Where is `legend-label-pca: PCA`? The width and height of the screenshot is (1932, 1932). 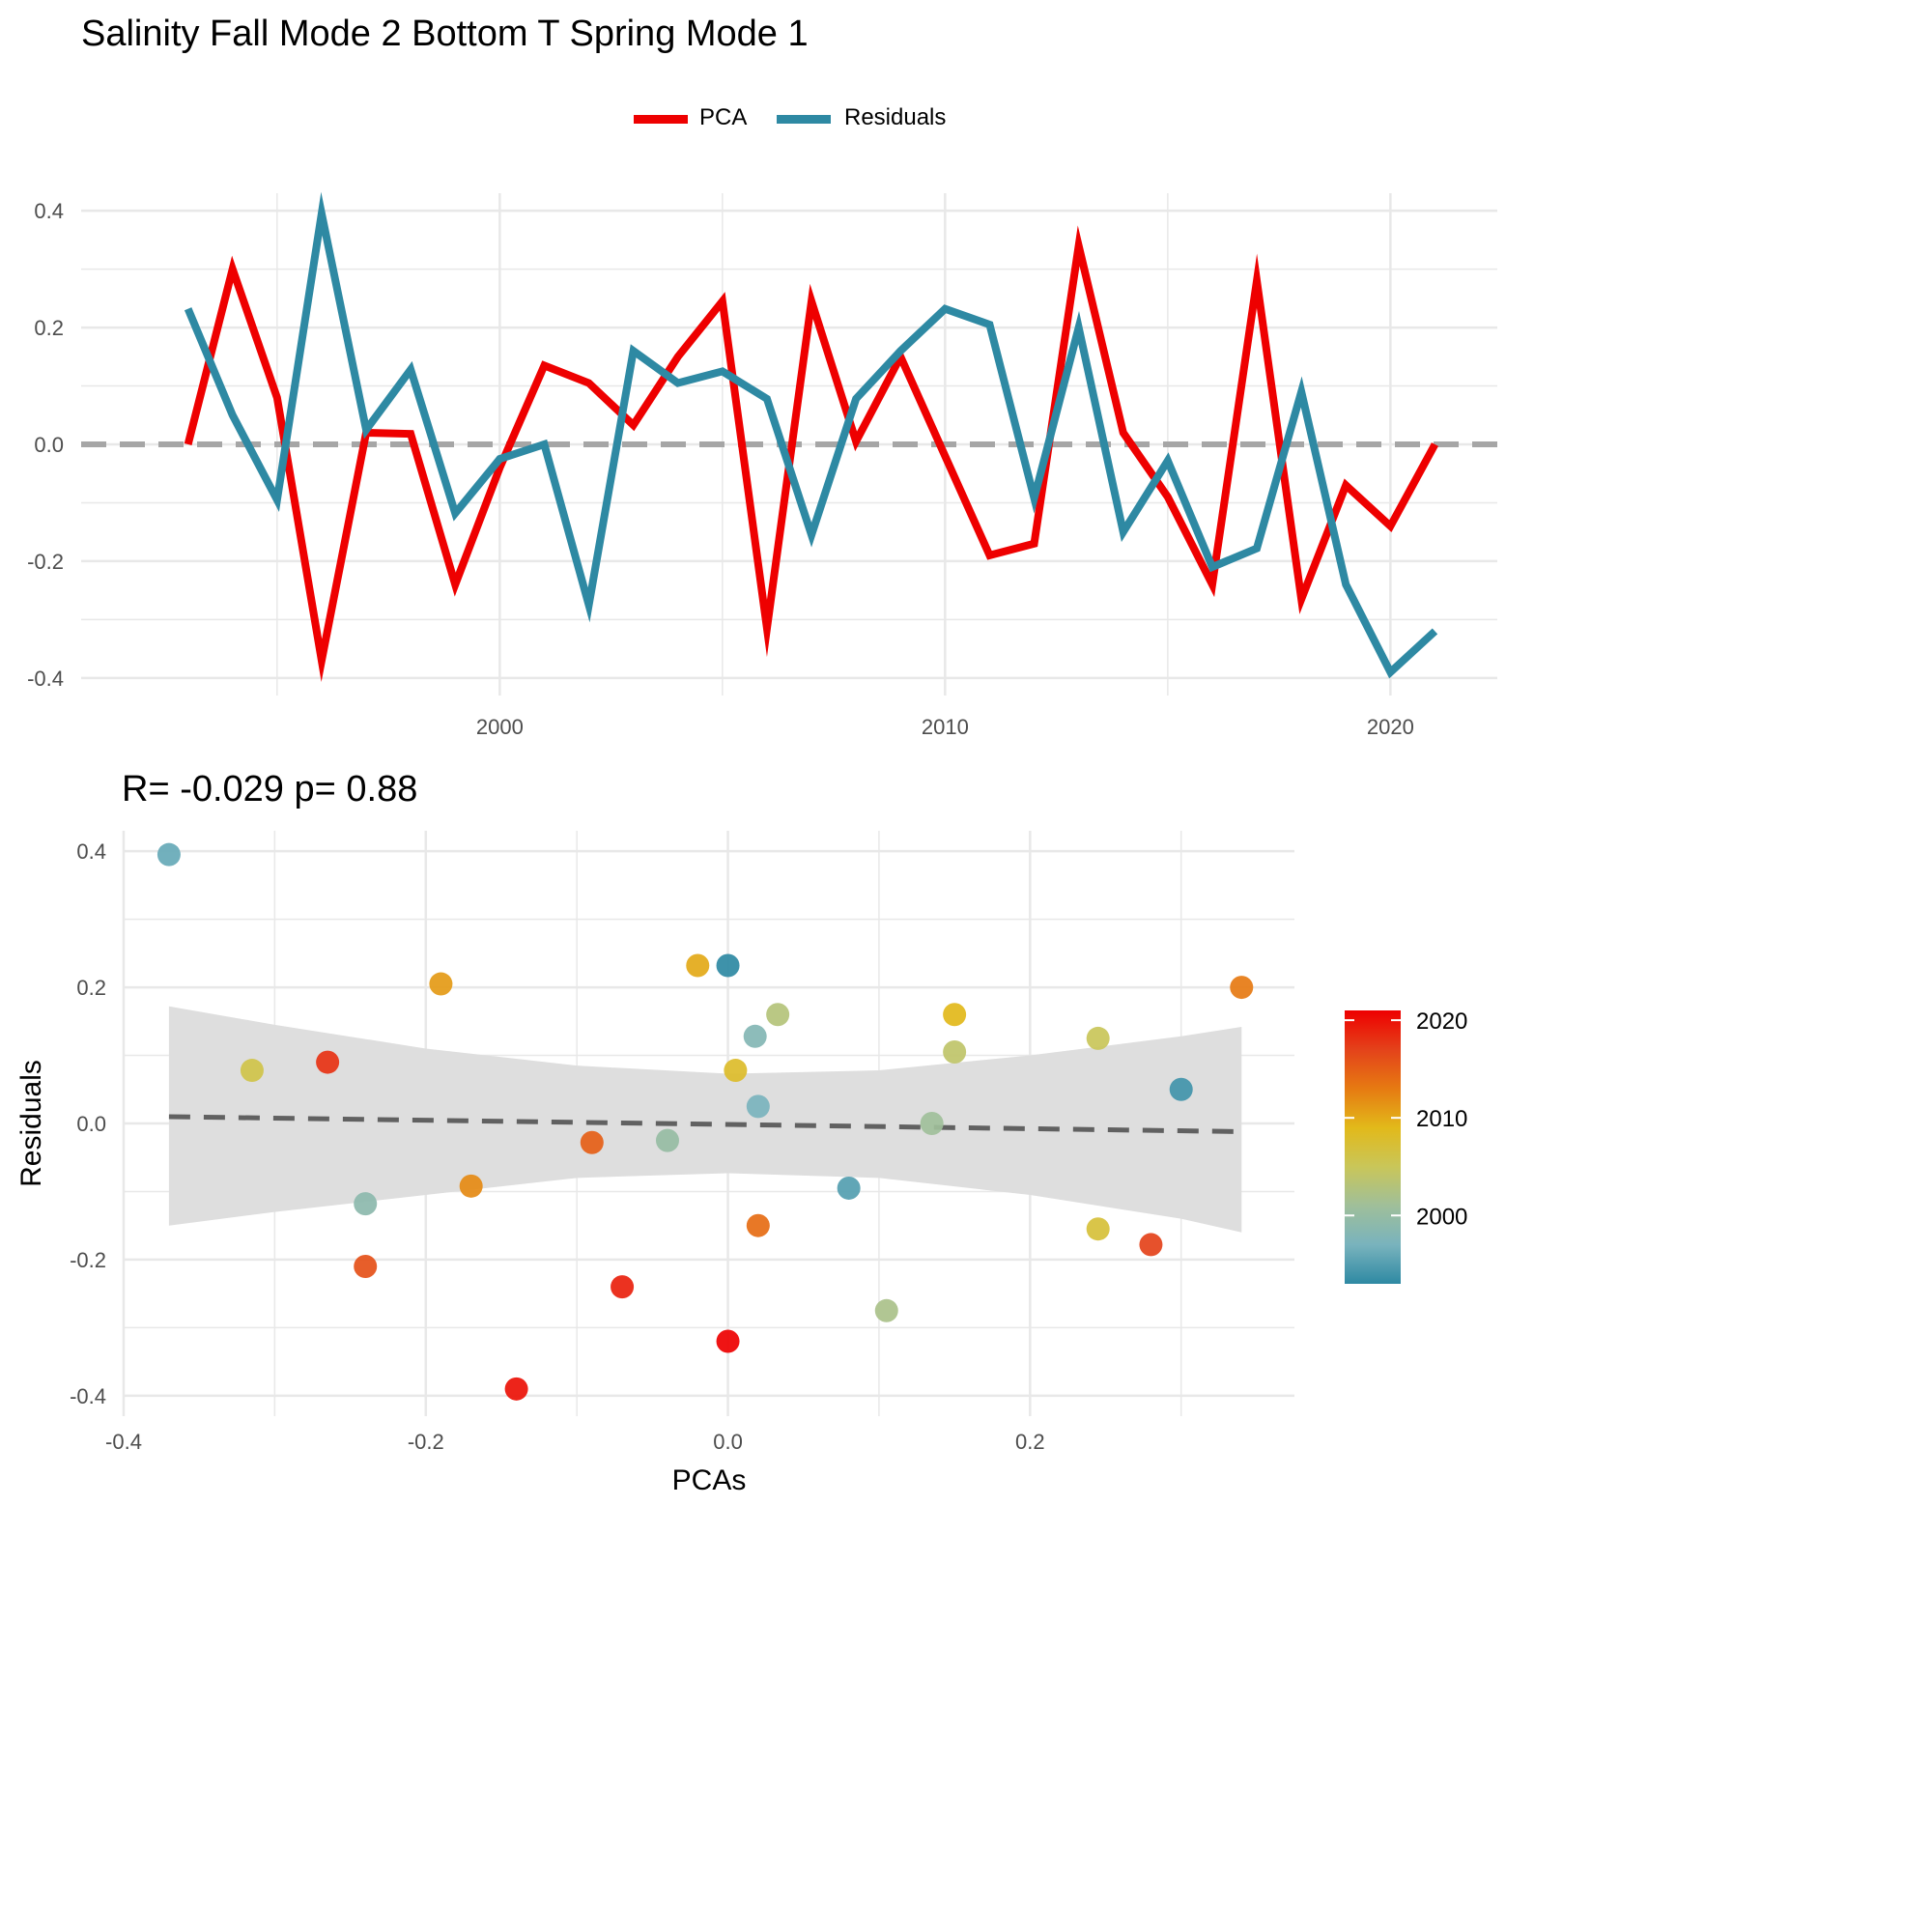
legend-label-pca: PCA is located at coordinates (723, 117).